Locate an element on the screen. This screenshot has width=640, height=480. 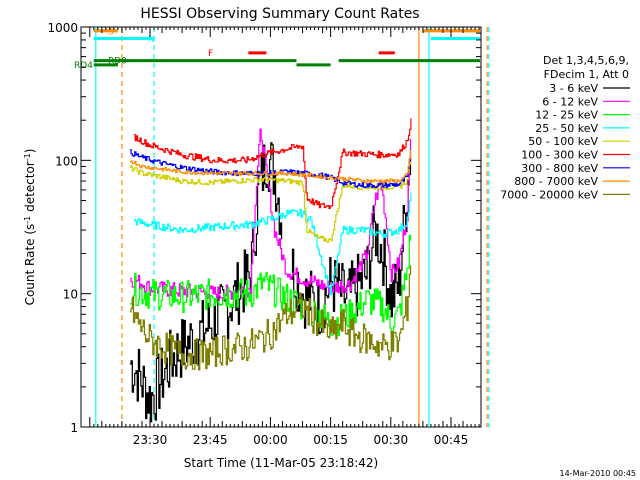
state-label-n: N is located at coordinates (151, 40).